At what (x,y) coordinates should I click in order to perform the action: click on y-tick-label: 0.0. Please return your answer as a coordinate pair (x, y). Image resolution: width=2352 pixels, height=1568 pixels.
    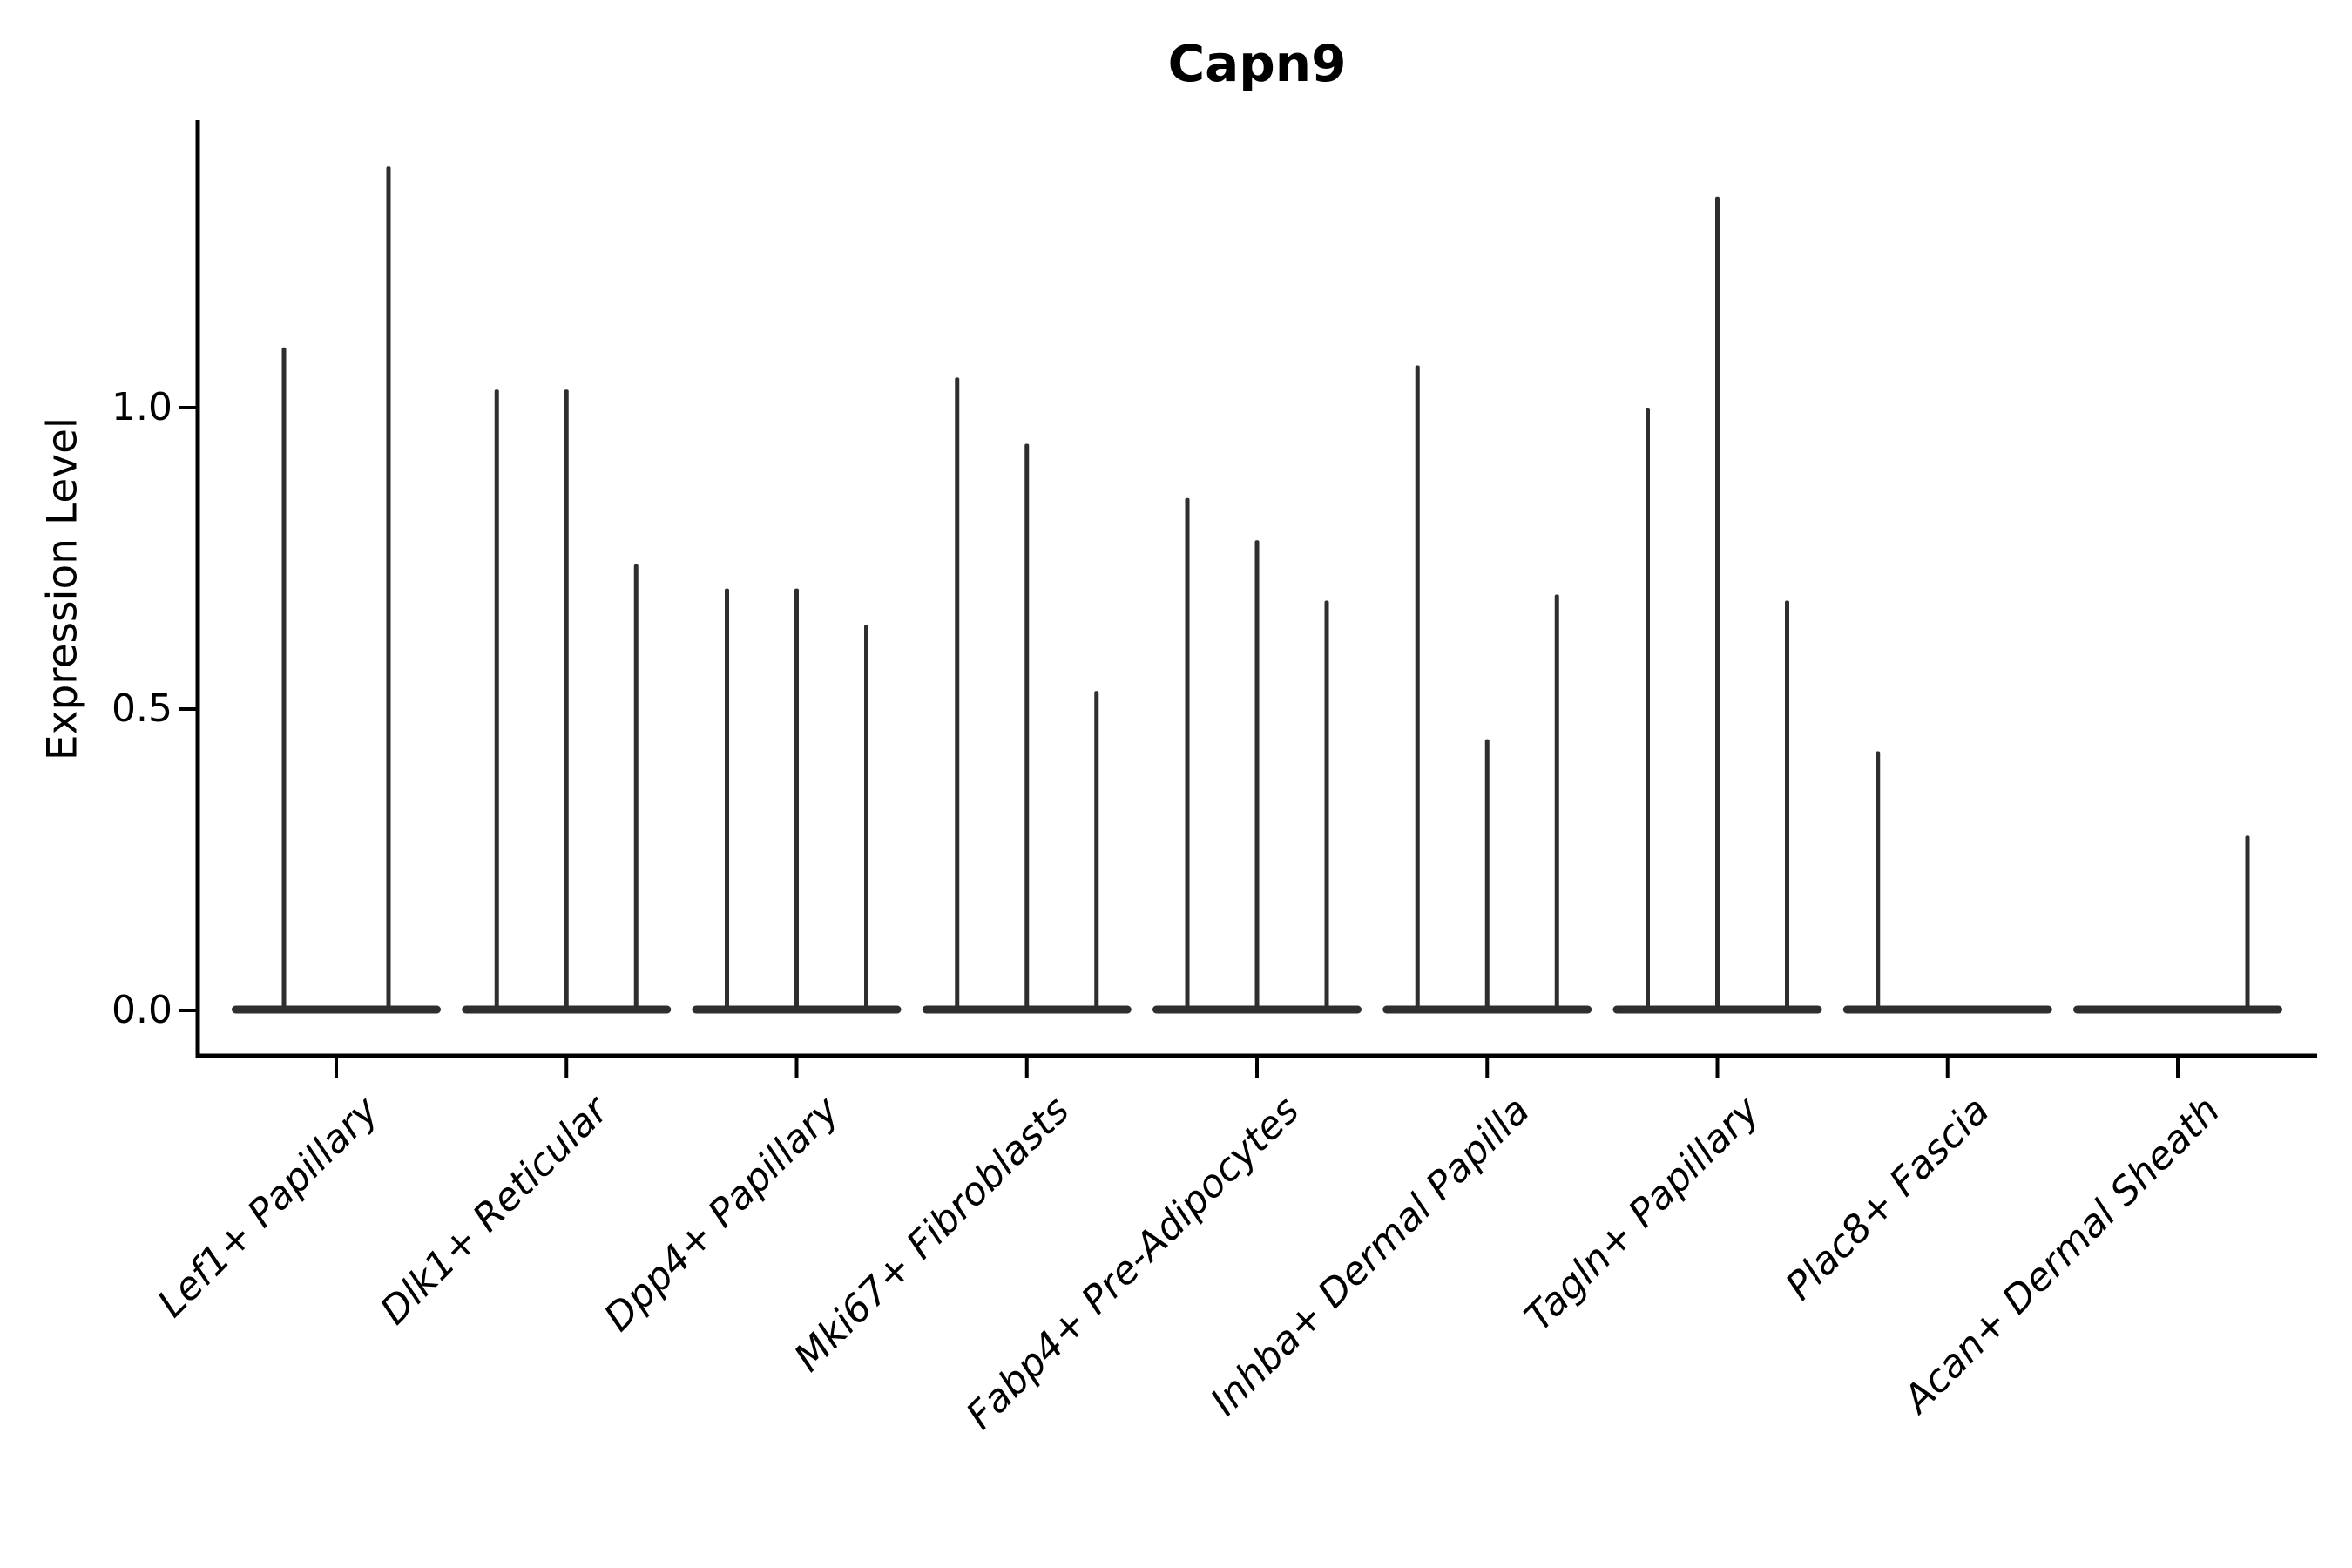
    Looking at the image, I should click on (142, 1010).